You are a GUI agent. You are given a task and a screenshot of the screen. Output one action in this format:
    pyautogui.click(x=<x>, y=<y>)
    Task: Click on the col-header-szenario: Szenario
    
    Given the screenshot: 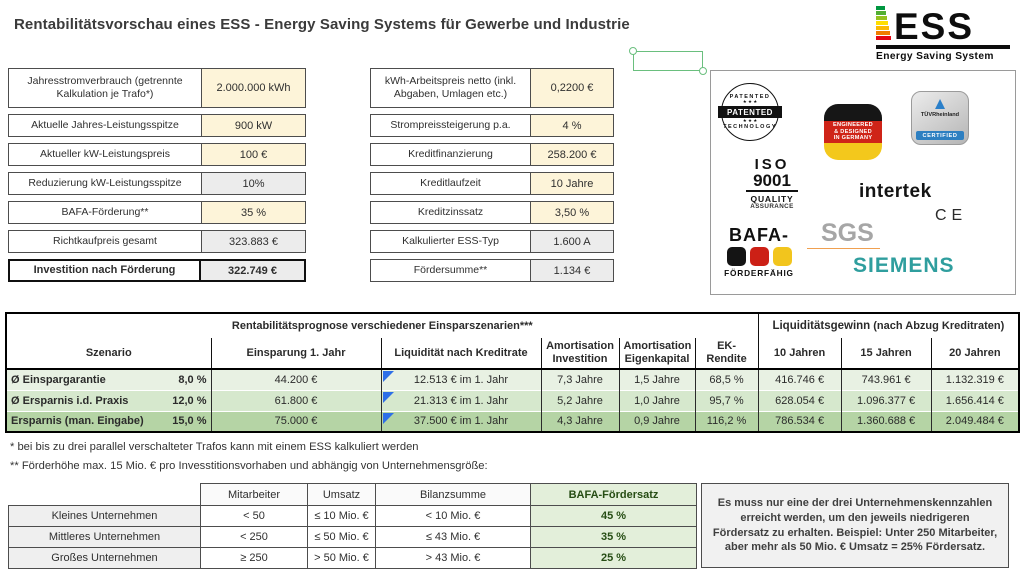 What is the action you would take?
    pyautogui.click(x=108, y=354)
    